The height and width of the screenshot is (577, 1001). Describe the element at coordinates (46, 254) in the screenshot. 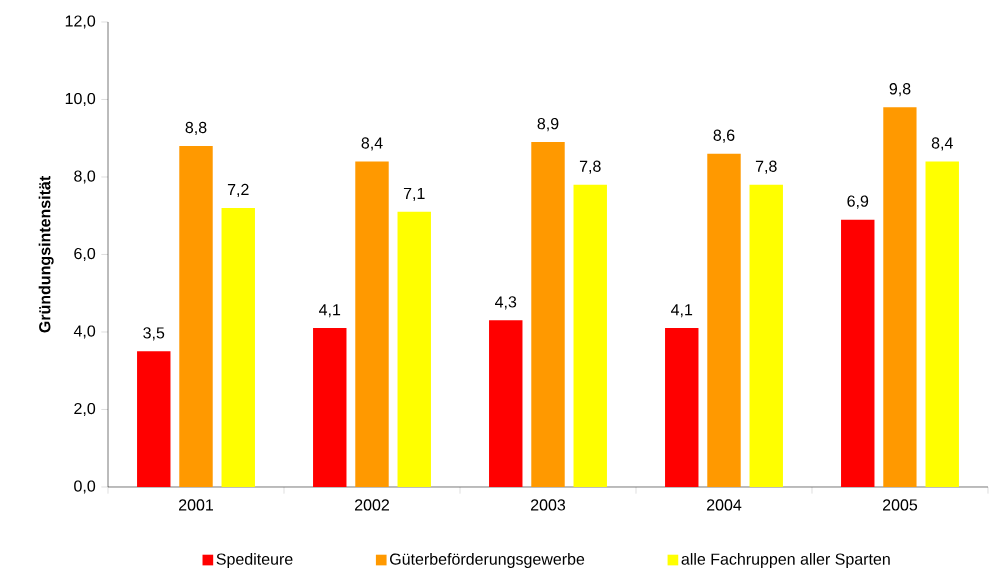

I see `y-axis-title: Gründungsintensität` at that location.